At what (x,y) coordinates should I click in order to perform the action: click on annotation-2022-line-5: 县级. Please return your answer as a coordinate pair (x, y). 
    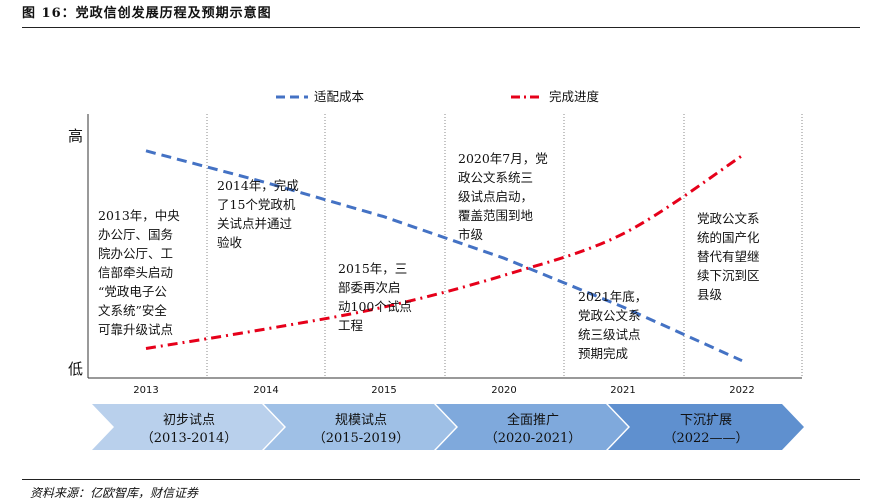
    Looking at the image, I should click on (710, 294).